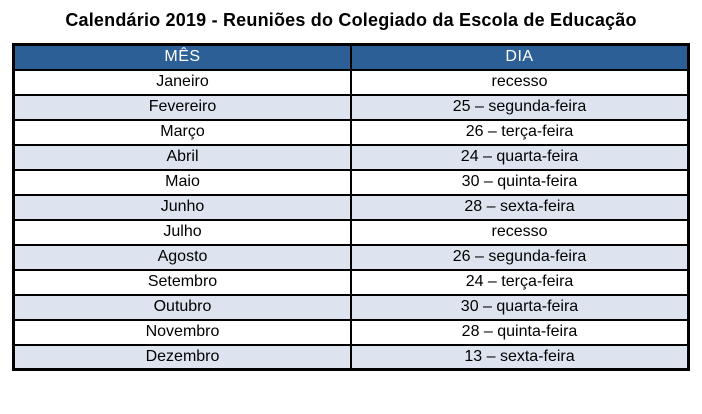 The height and width of the screenshot is (414, 702). Describe the element at coordinates (182, 332) in the screenshot. I see `cell-mes: Novembro` at that location.